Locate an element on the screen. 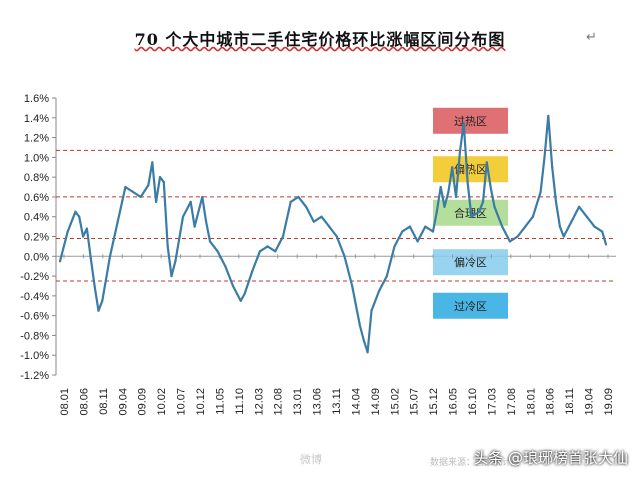  x-tick-label: 19.09 is located at coordinates (609, 402).